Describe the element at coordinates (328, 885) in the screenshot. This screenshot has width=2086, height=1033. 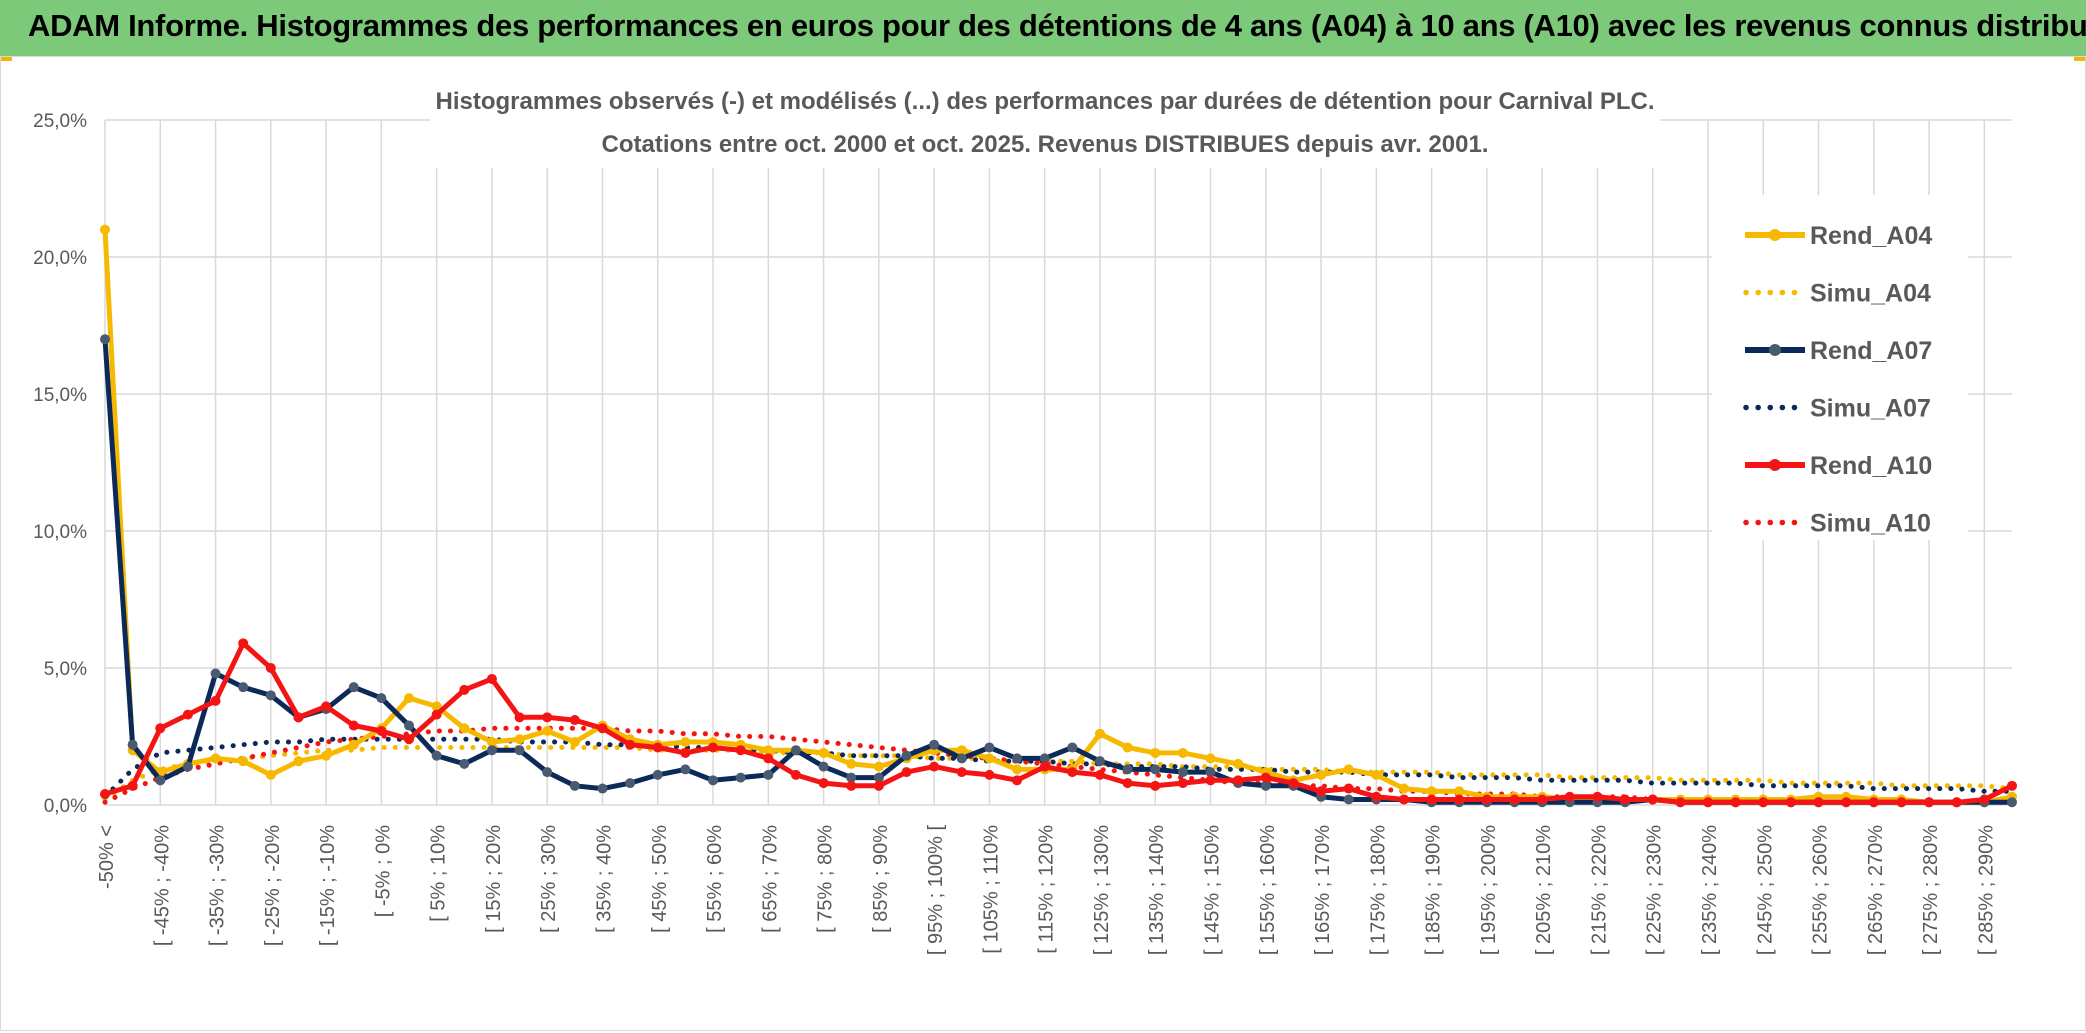
I see `x-tick-label: [ -15% ; -10%` at that location.